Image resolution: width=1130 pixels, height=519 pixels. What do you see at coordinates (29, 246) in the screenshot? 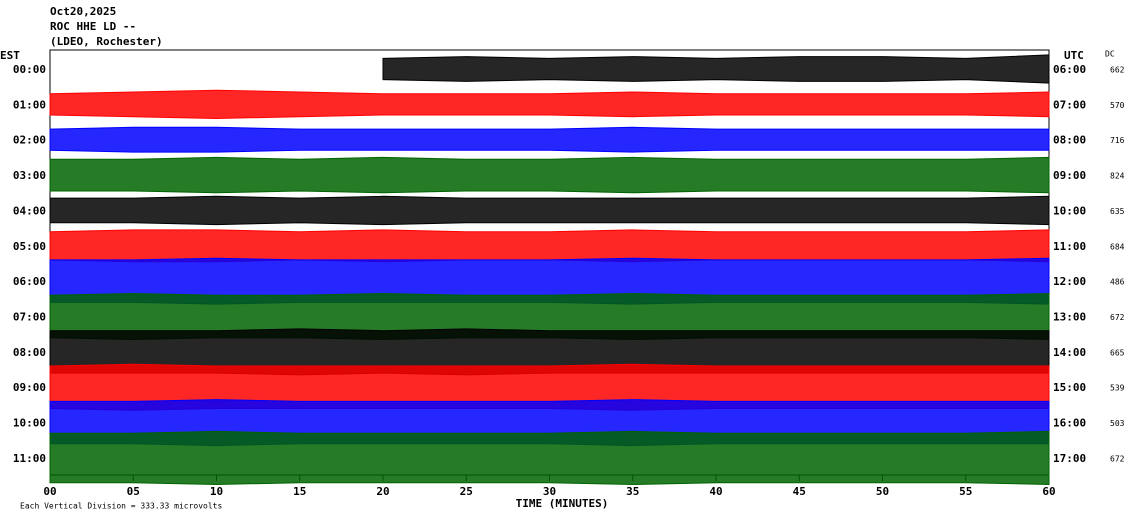
I see `est-label: 05:00` at bounding box center [29, 246].